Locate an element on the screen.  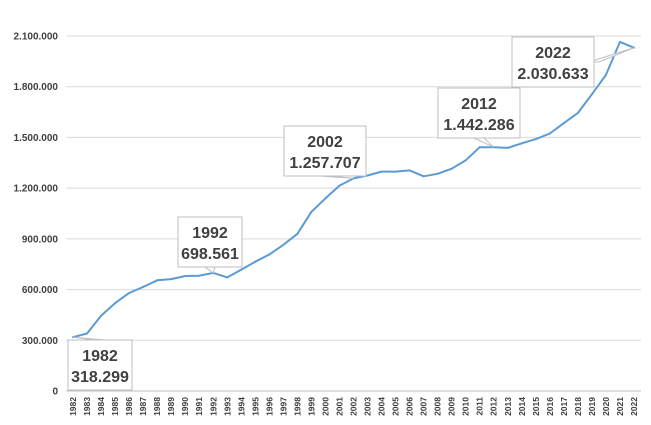
callout-2012: 2012 1.442.286 is located at coordinates (479, 117).